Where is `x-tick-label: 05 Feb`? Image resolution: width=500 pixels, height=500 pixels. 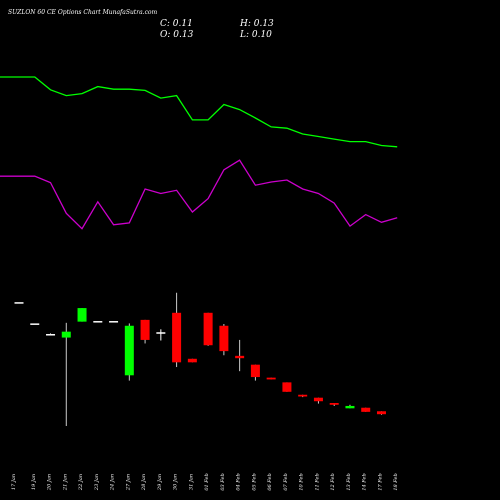
x-tick-label: 05 Feb is located at coordinates (254, 481).